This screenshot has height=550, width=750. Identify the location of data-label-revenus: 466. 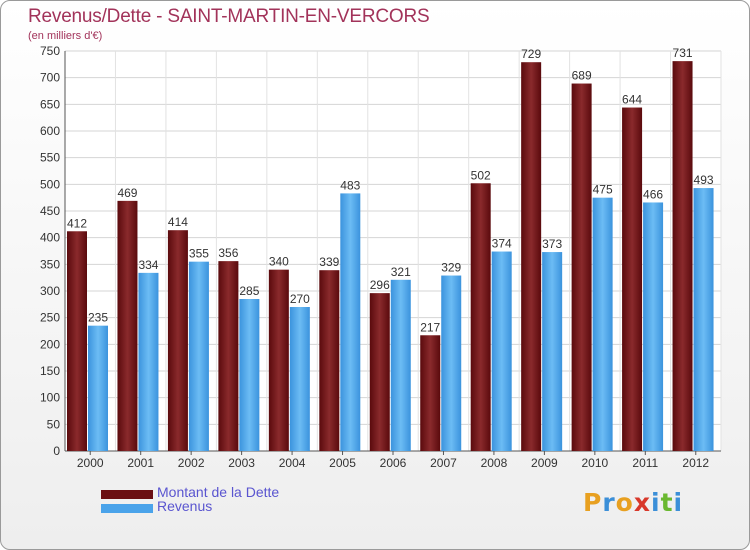
(653, 194).